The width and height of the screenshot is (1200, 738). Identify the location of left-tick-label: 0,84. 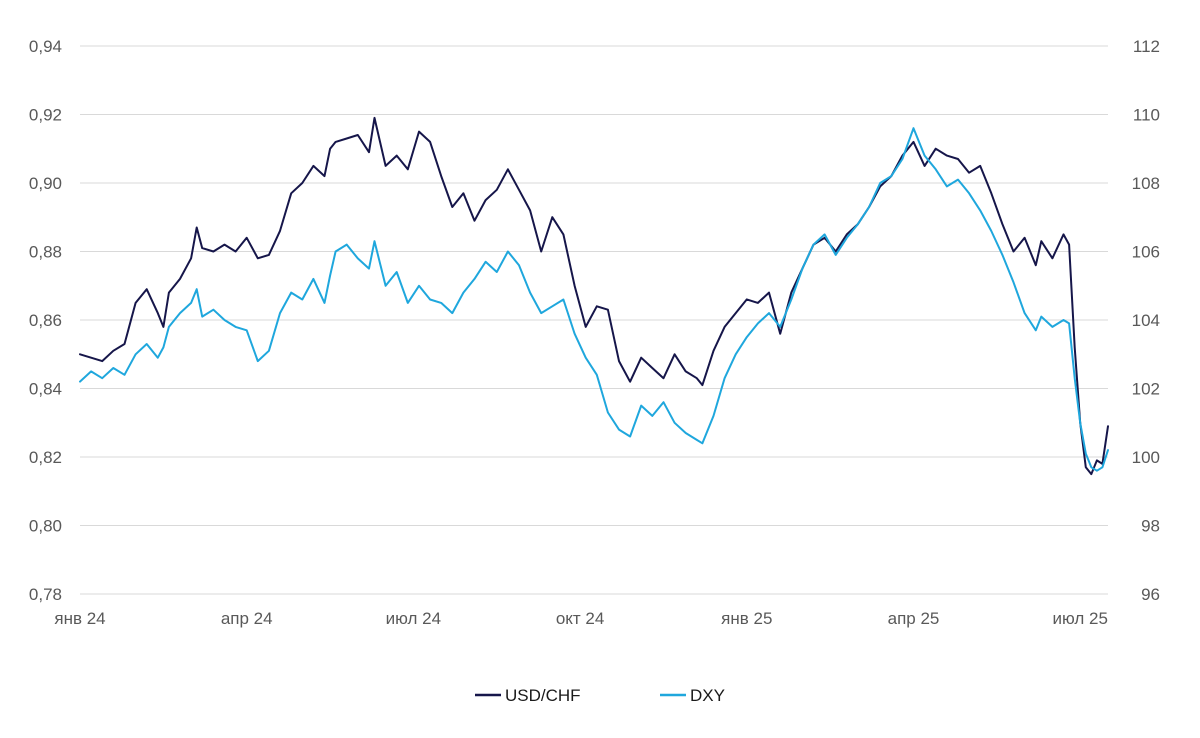
(45, 389).